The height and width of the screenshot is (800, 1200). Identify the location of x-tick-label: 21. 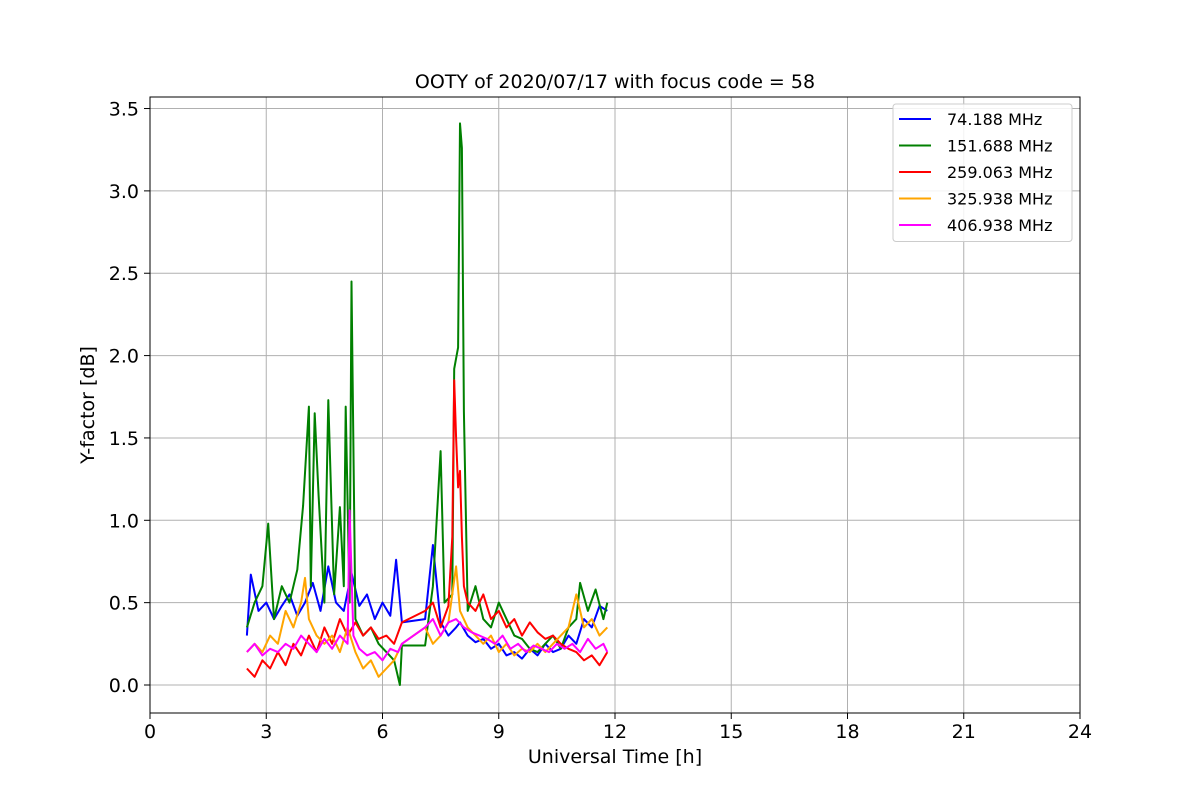
(964, 732).